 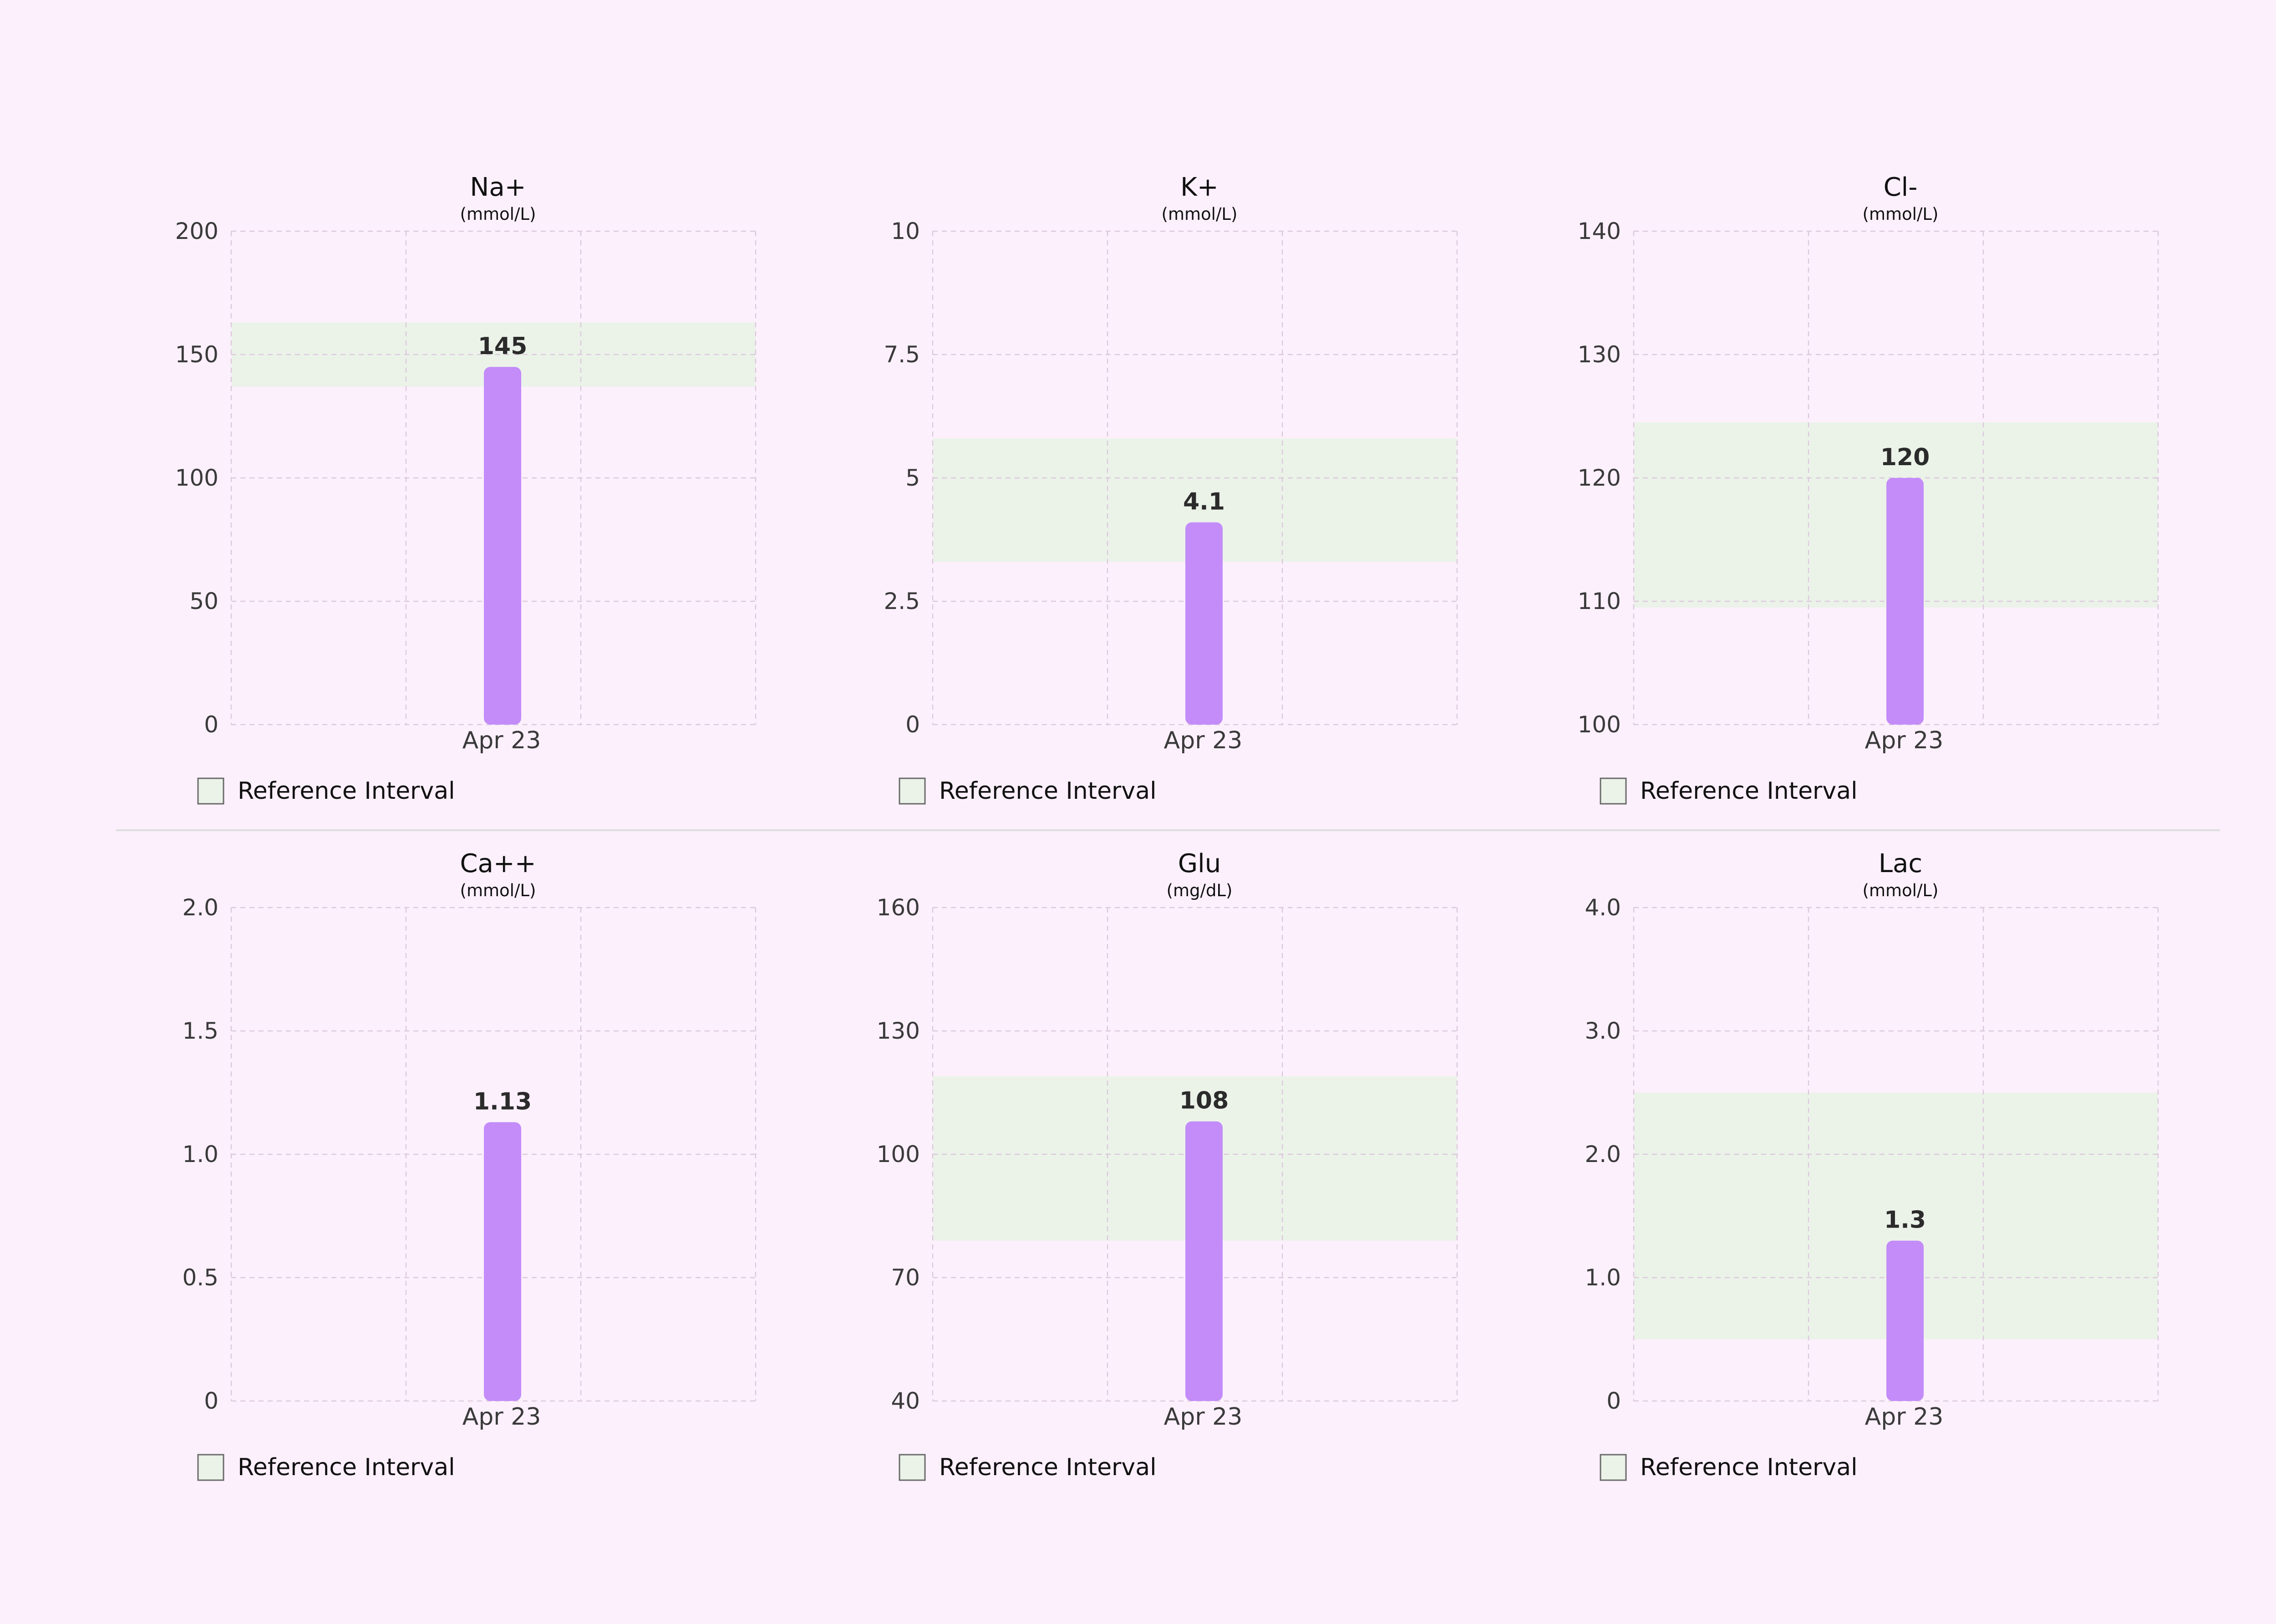 I want to click on chart-title: K+, so click(x=1199, y=187).